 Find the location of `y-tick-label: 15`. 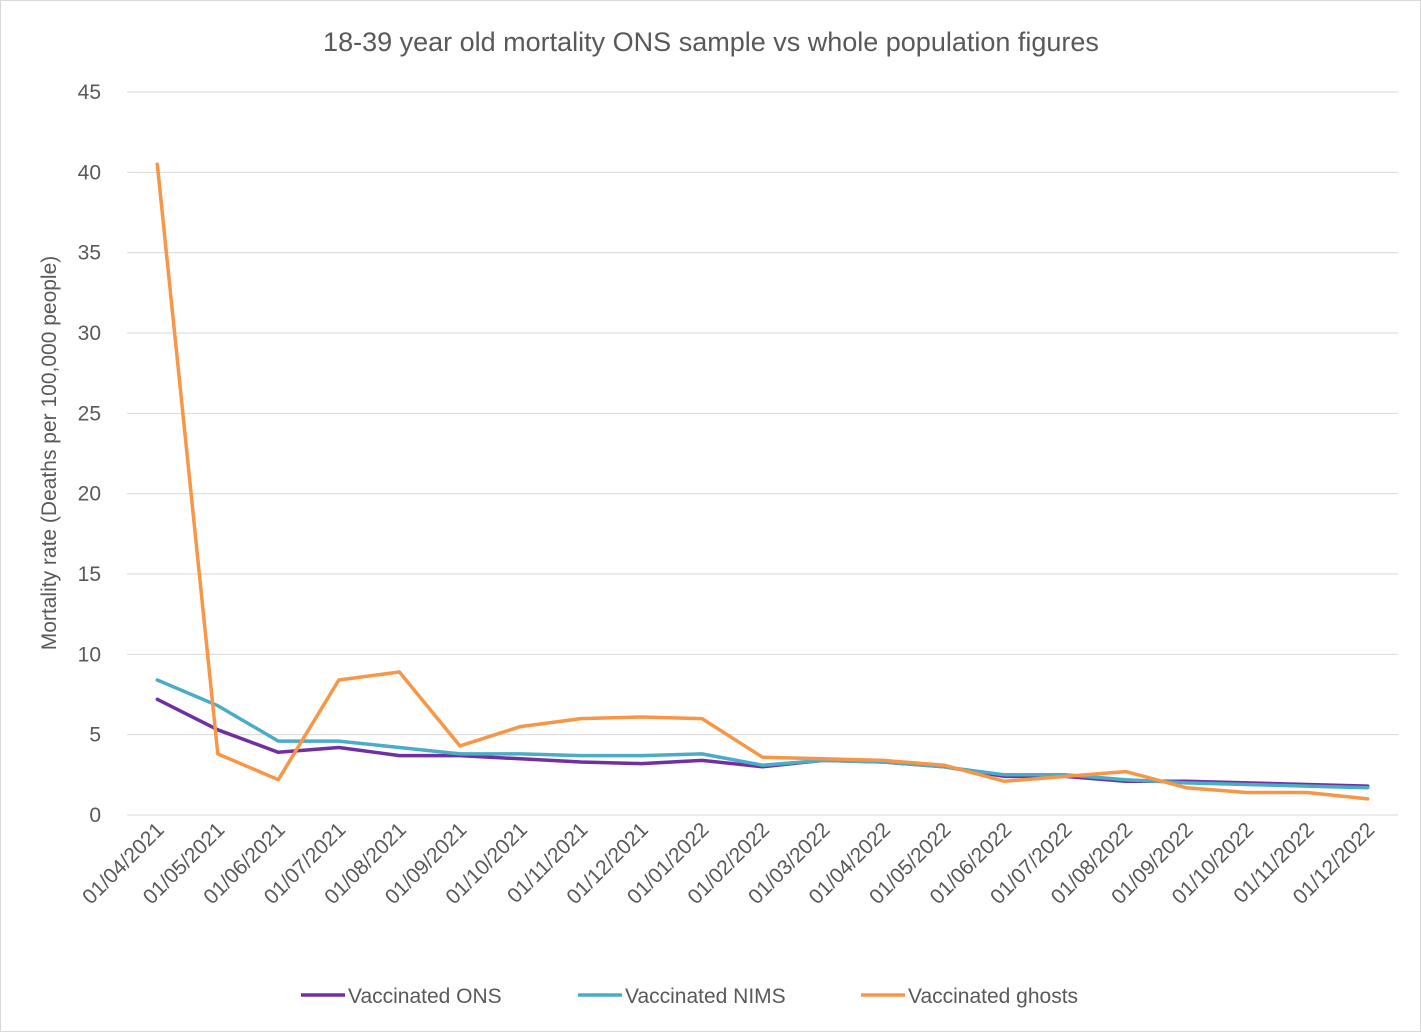

y-tick-label: 15 is located at coordinates (89, 574).